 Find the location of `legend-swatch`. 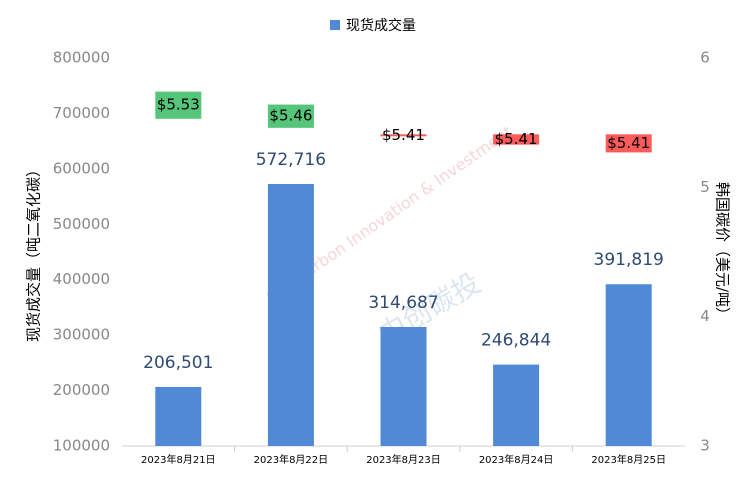

legend-swatch is located at coordinates (335, 25).